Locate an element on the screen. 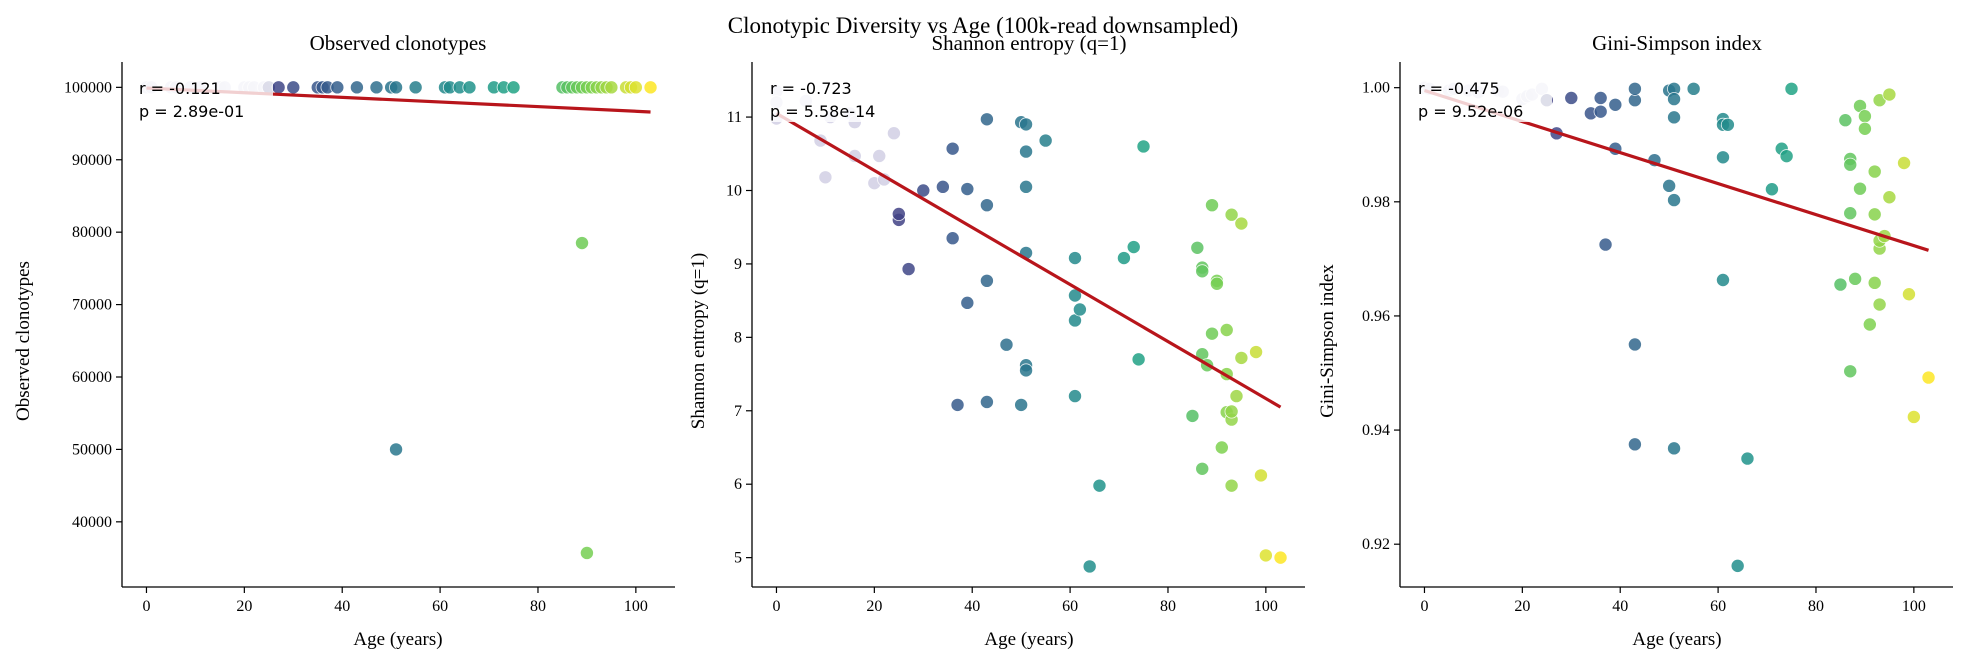  p-value: p = 2.89e-01 is located at coordinates (191, 111).